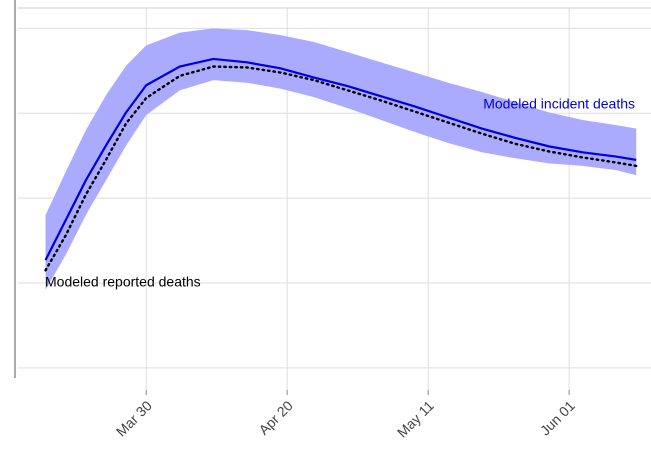 This screenshot has height=466, width=651. Describe the element at coordinates (415, 418) in the screenshot. I see `x-tick-label: May 11` at that location.